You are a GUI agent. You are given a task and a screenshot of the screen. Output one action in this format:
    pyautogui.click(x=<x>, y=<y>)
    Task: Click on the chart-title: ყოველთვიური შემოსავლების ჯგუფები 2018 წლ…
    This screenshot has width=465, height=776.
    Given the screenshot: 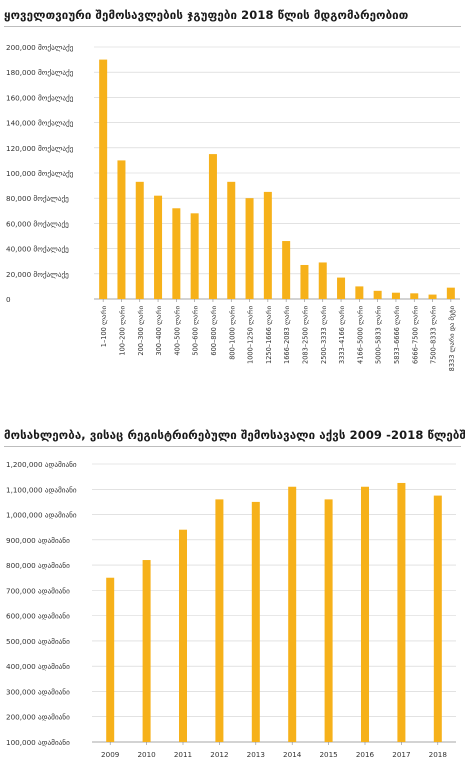 What is the action you would take?
    pyautogui.click(x=206, y=15)
    